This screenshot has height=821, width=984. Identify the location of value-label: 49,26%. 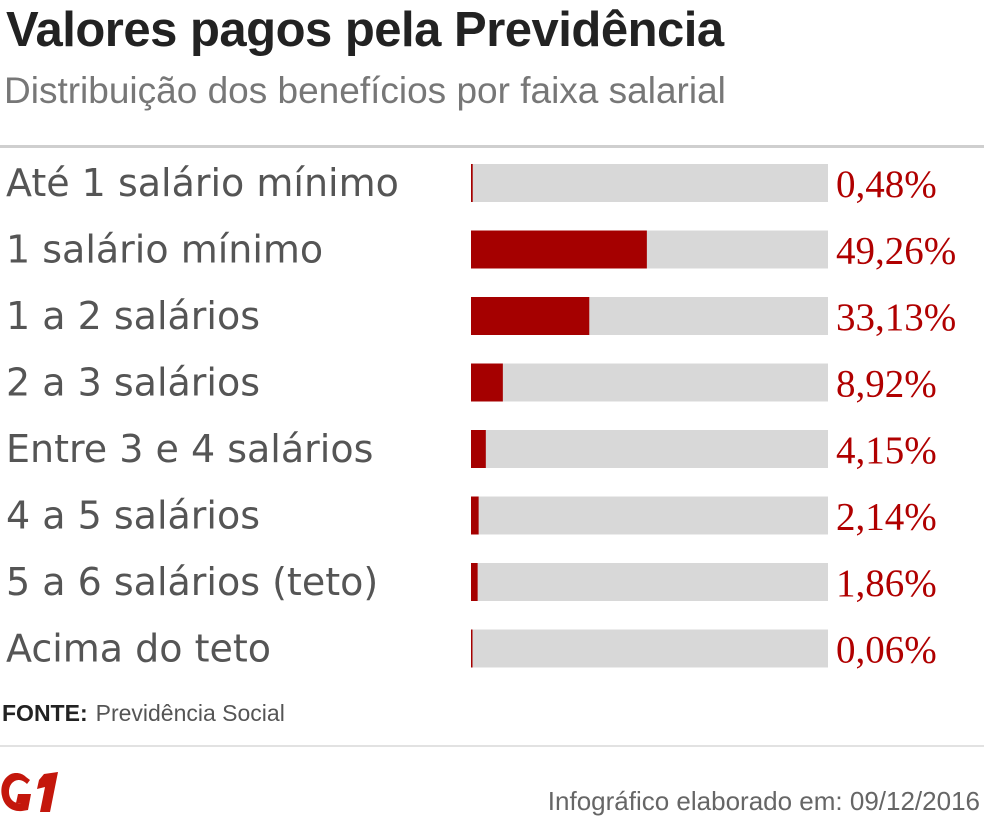
(896, 251).